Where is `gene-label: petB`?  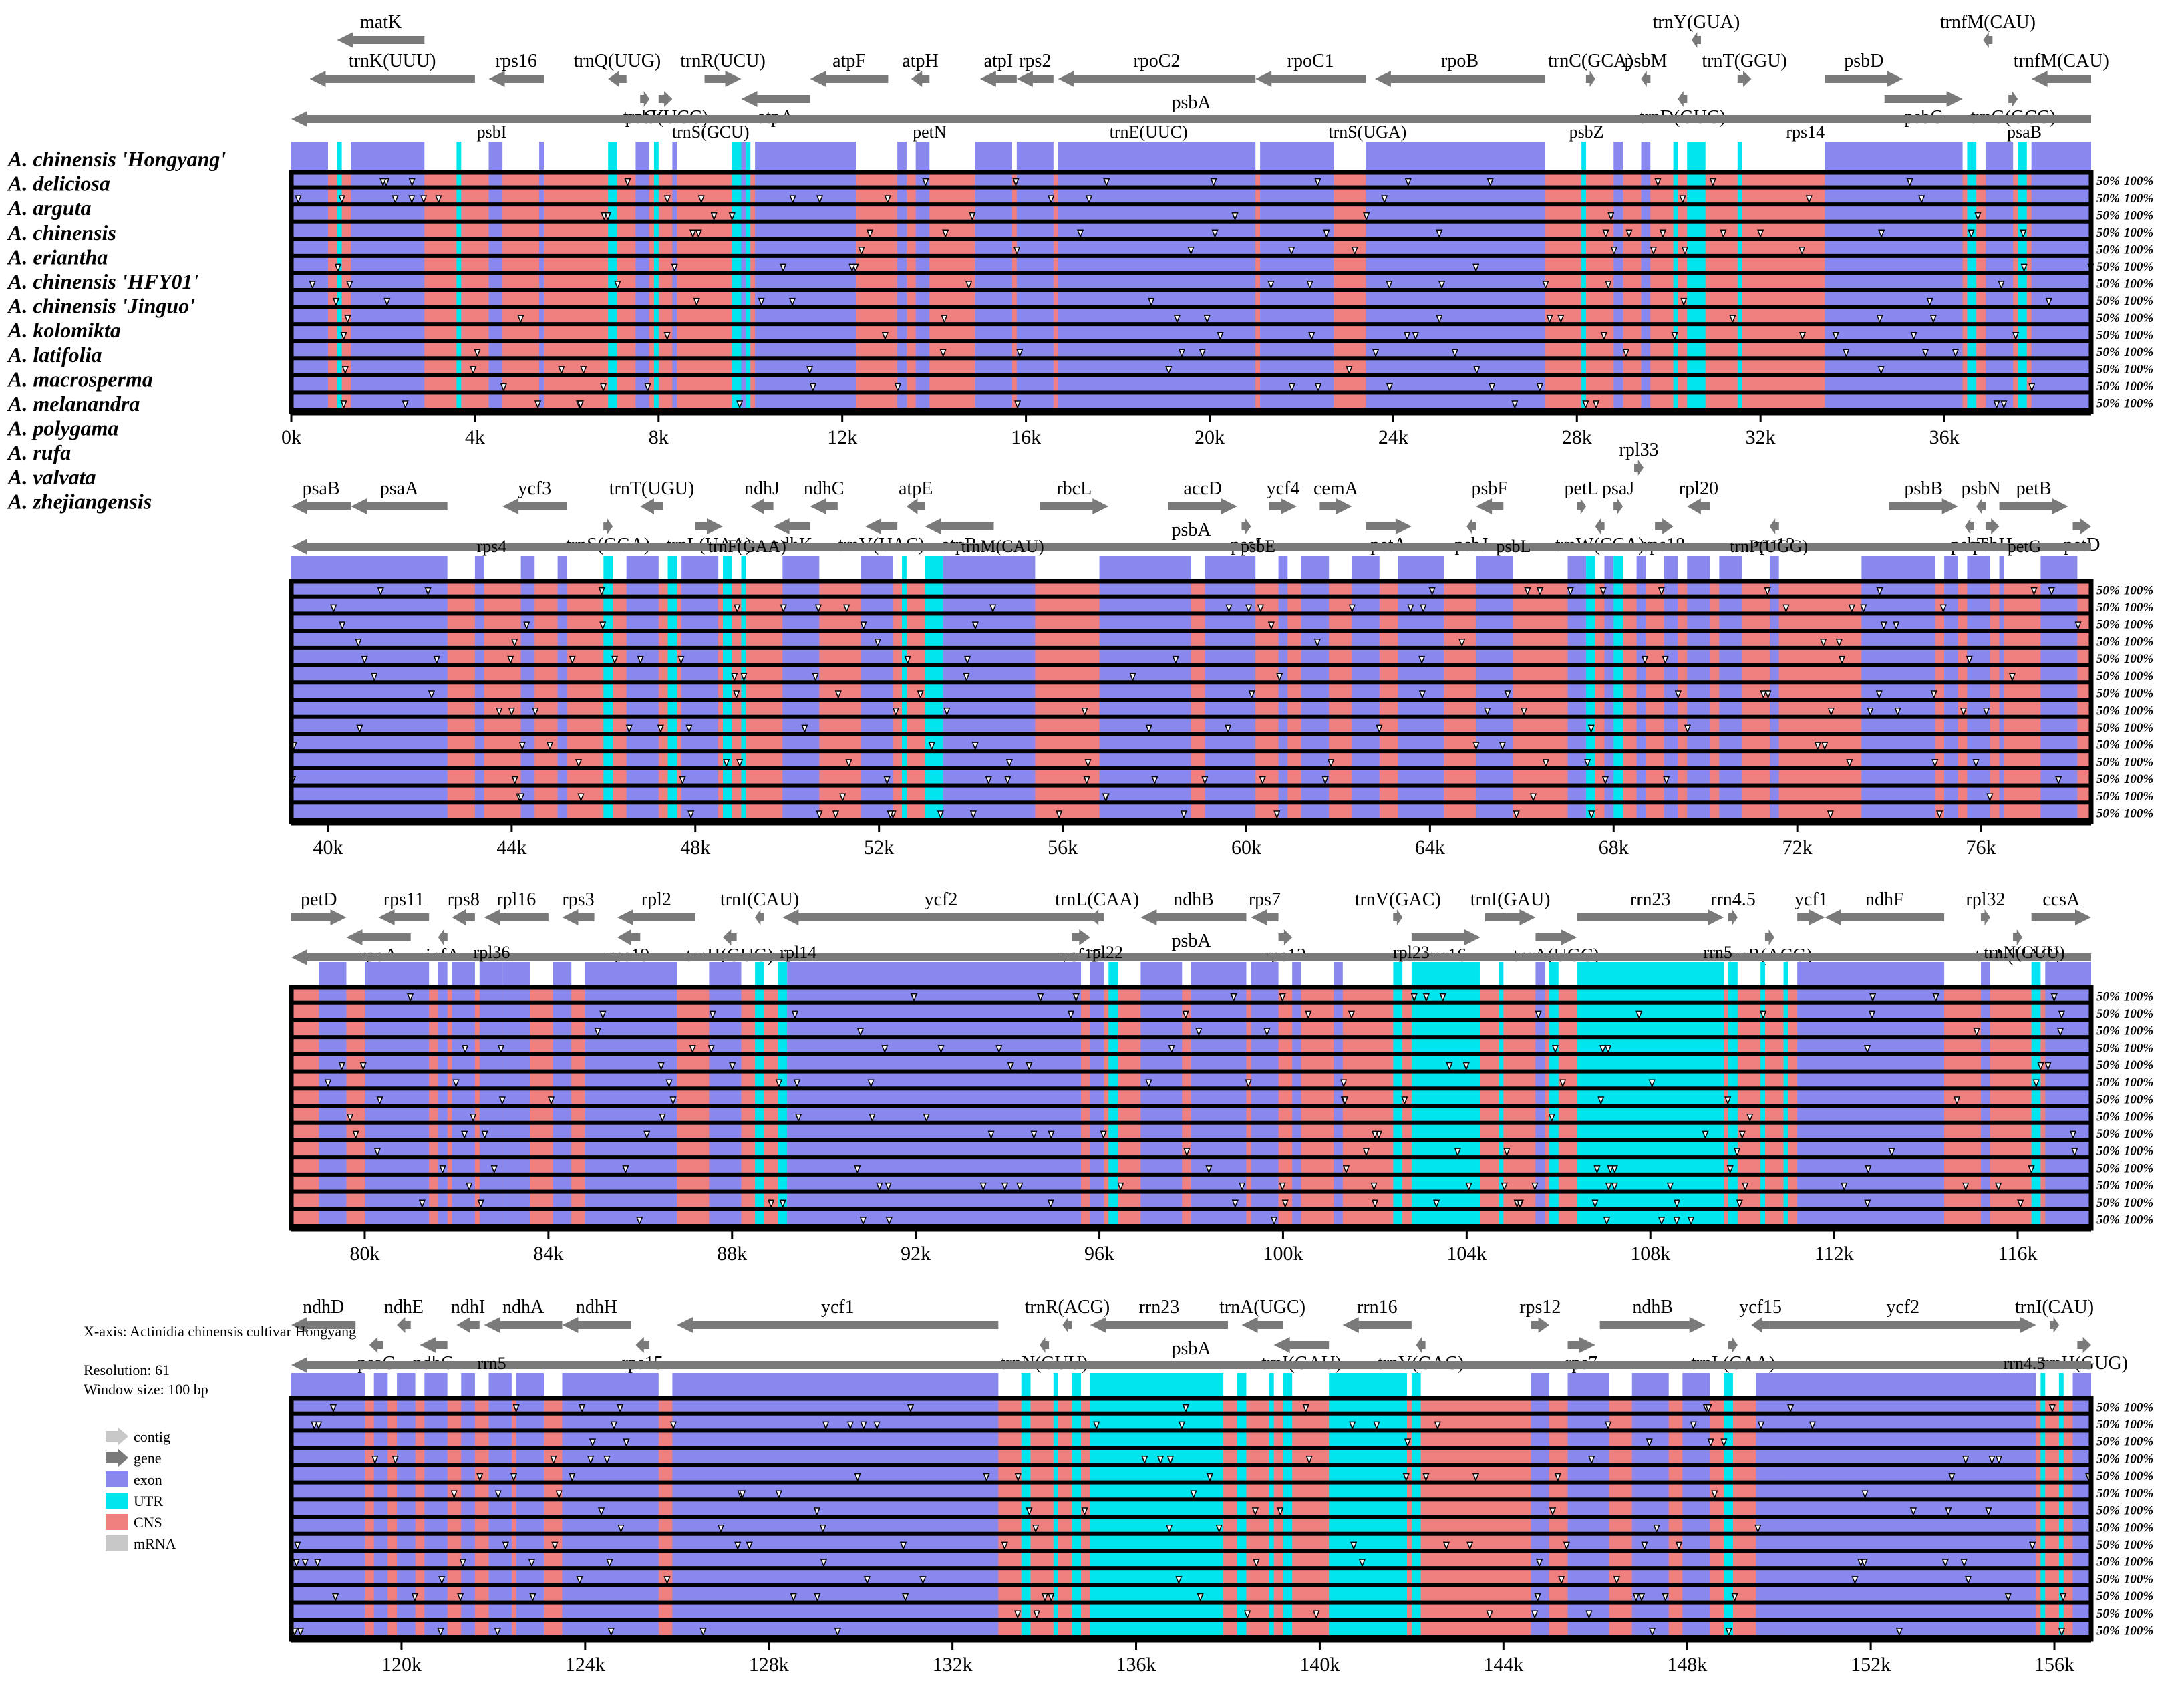
gene-label: petB is located at coordinates (2034, 488).